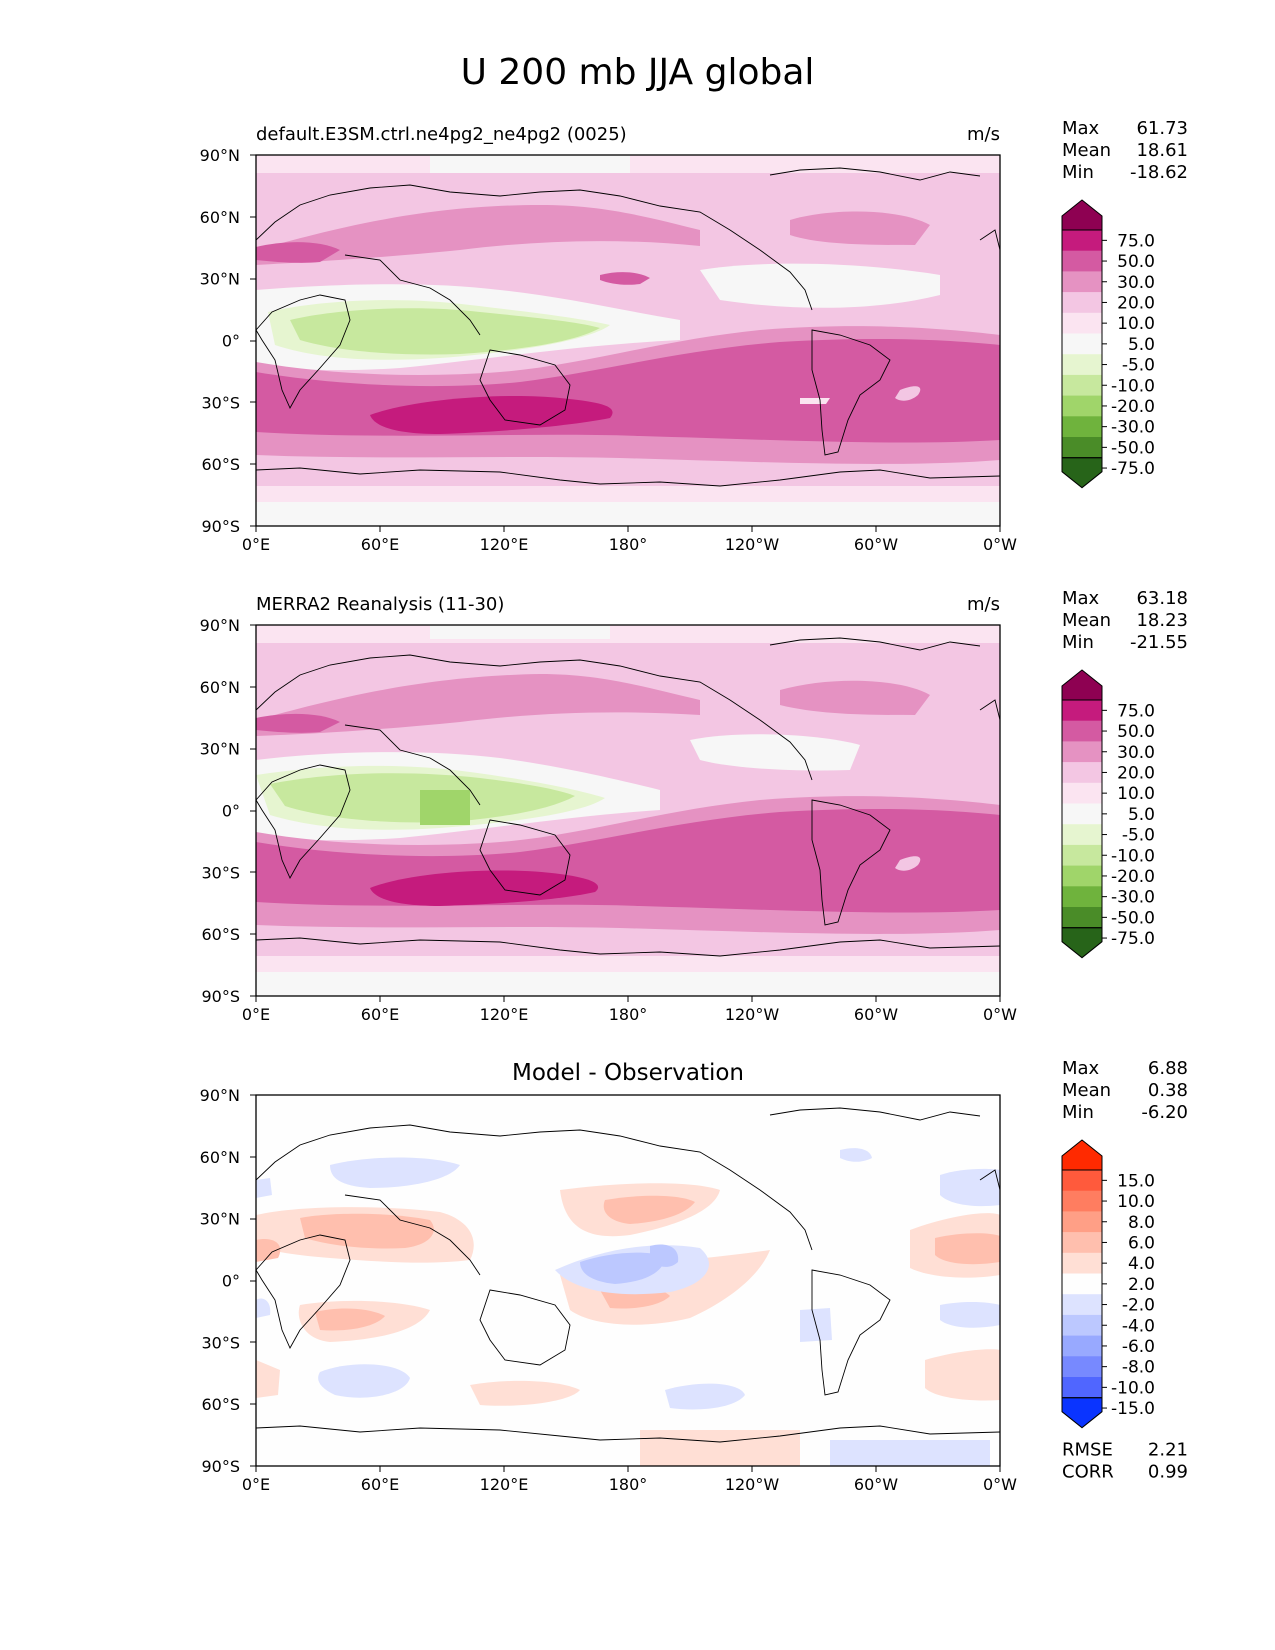  I want to click on colorbar-level-label: -8.0, so click(1138, 1368).